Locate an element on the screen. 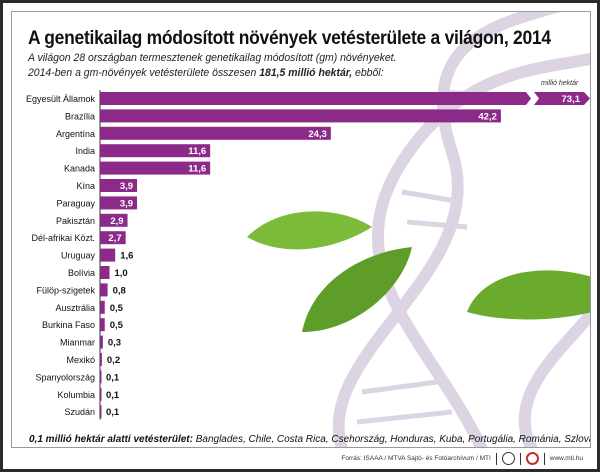 The image size is (600, 472). category-label: Mexikó is located at coordinates (80, 360).